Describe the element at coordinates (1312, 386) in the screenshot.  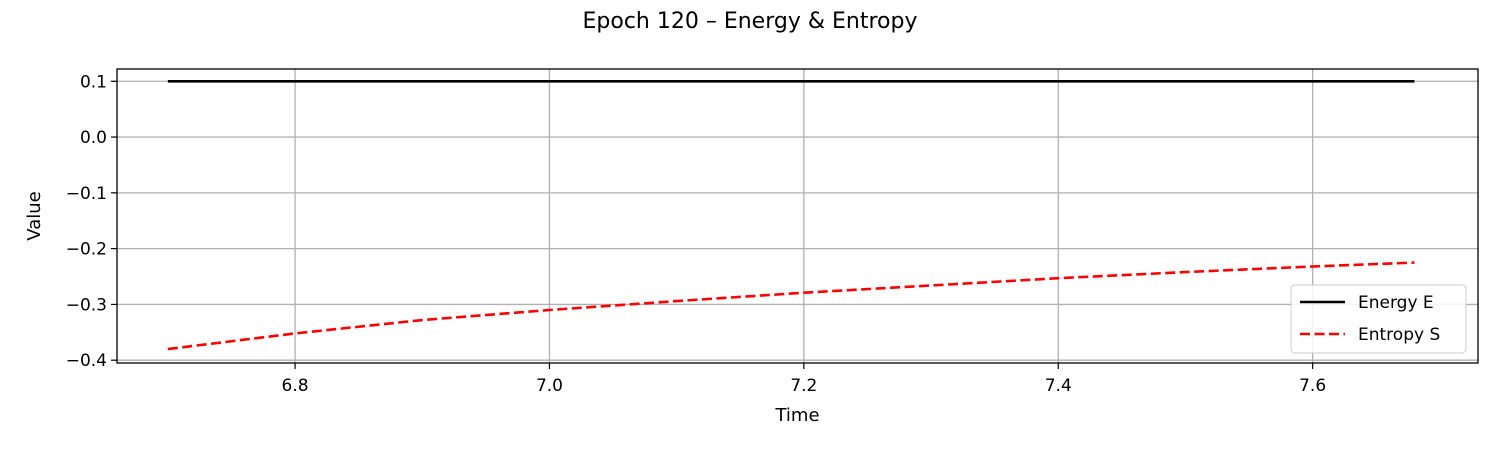
I see `x-tick-label: 7.6` at that location.